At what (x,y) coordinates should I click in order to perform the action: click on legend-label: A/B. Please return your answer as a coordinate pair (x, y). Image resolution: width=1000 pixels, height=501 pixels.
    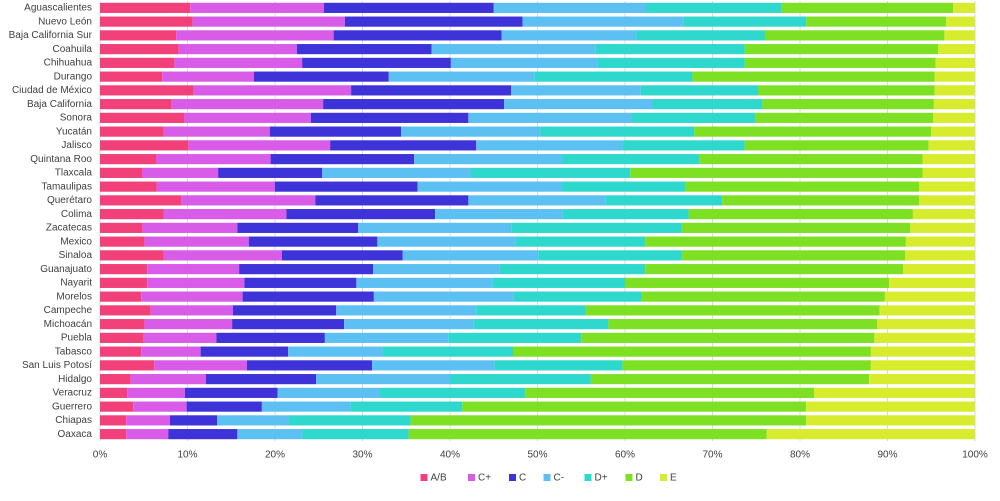
    Looking at the image, I should click on (439, 478).